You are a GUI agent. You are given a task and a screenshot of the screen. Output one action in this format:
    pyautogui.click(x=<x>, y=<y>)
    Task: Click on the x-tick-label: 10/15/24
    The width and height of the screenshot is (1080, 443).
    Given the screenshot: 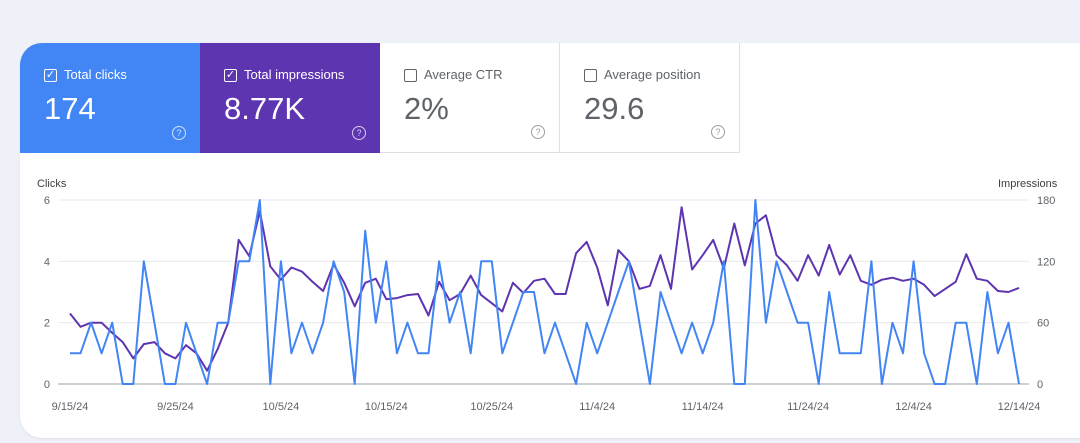 What is the action you would take?
    pyautogui.click(x=386, y=407)
    